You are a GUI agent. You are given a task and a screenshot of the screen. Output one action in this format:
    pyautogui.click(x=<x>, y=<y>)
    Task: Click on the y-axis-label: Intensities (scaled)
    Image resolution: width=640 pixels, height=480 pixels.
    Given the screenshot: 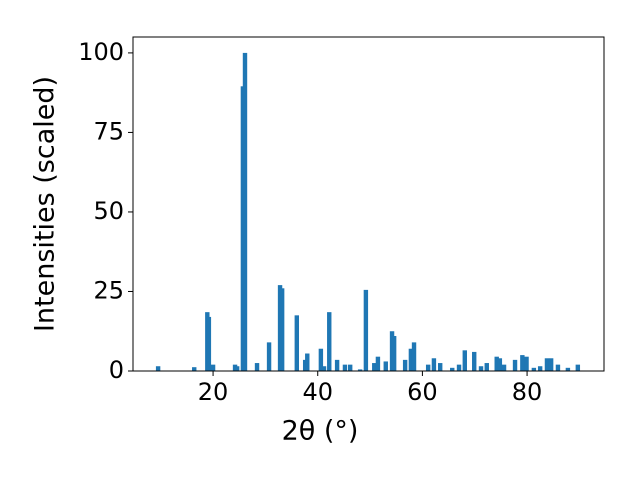 What is the action you would take?
    pyautogui.click(x=45, y=204)
    